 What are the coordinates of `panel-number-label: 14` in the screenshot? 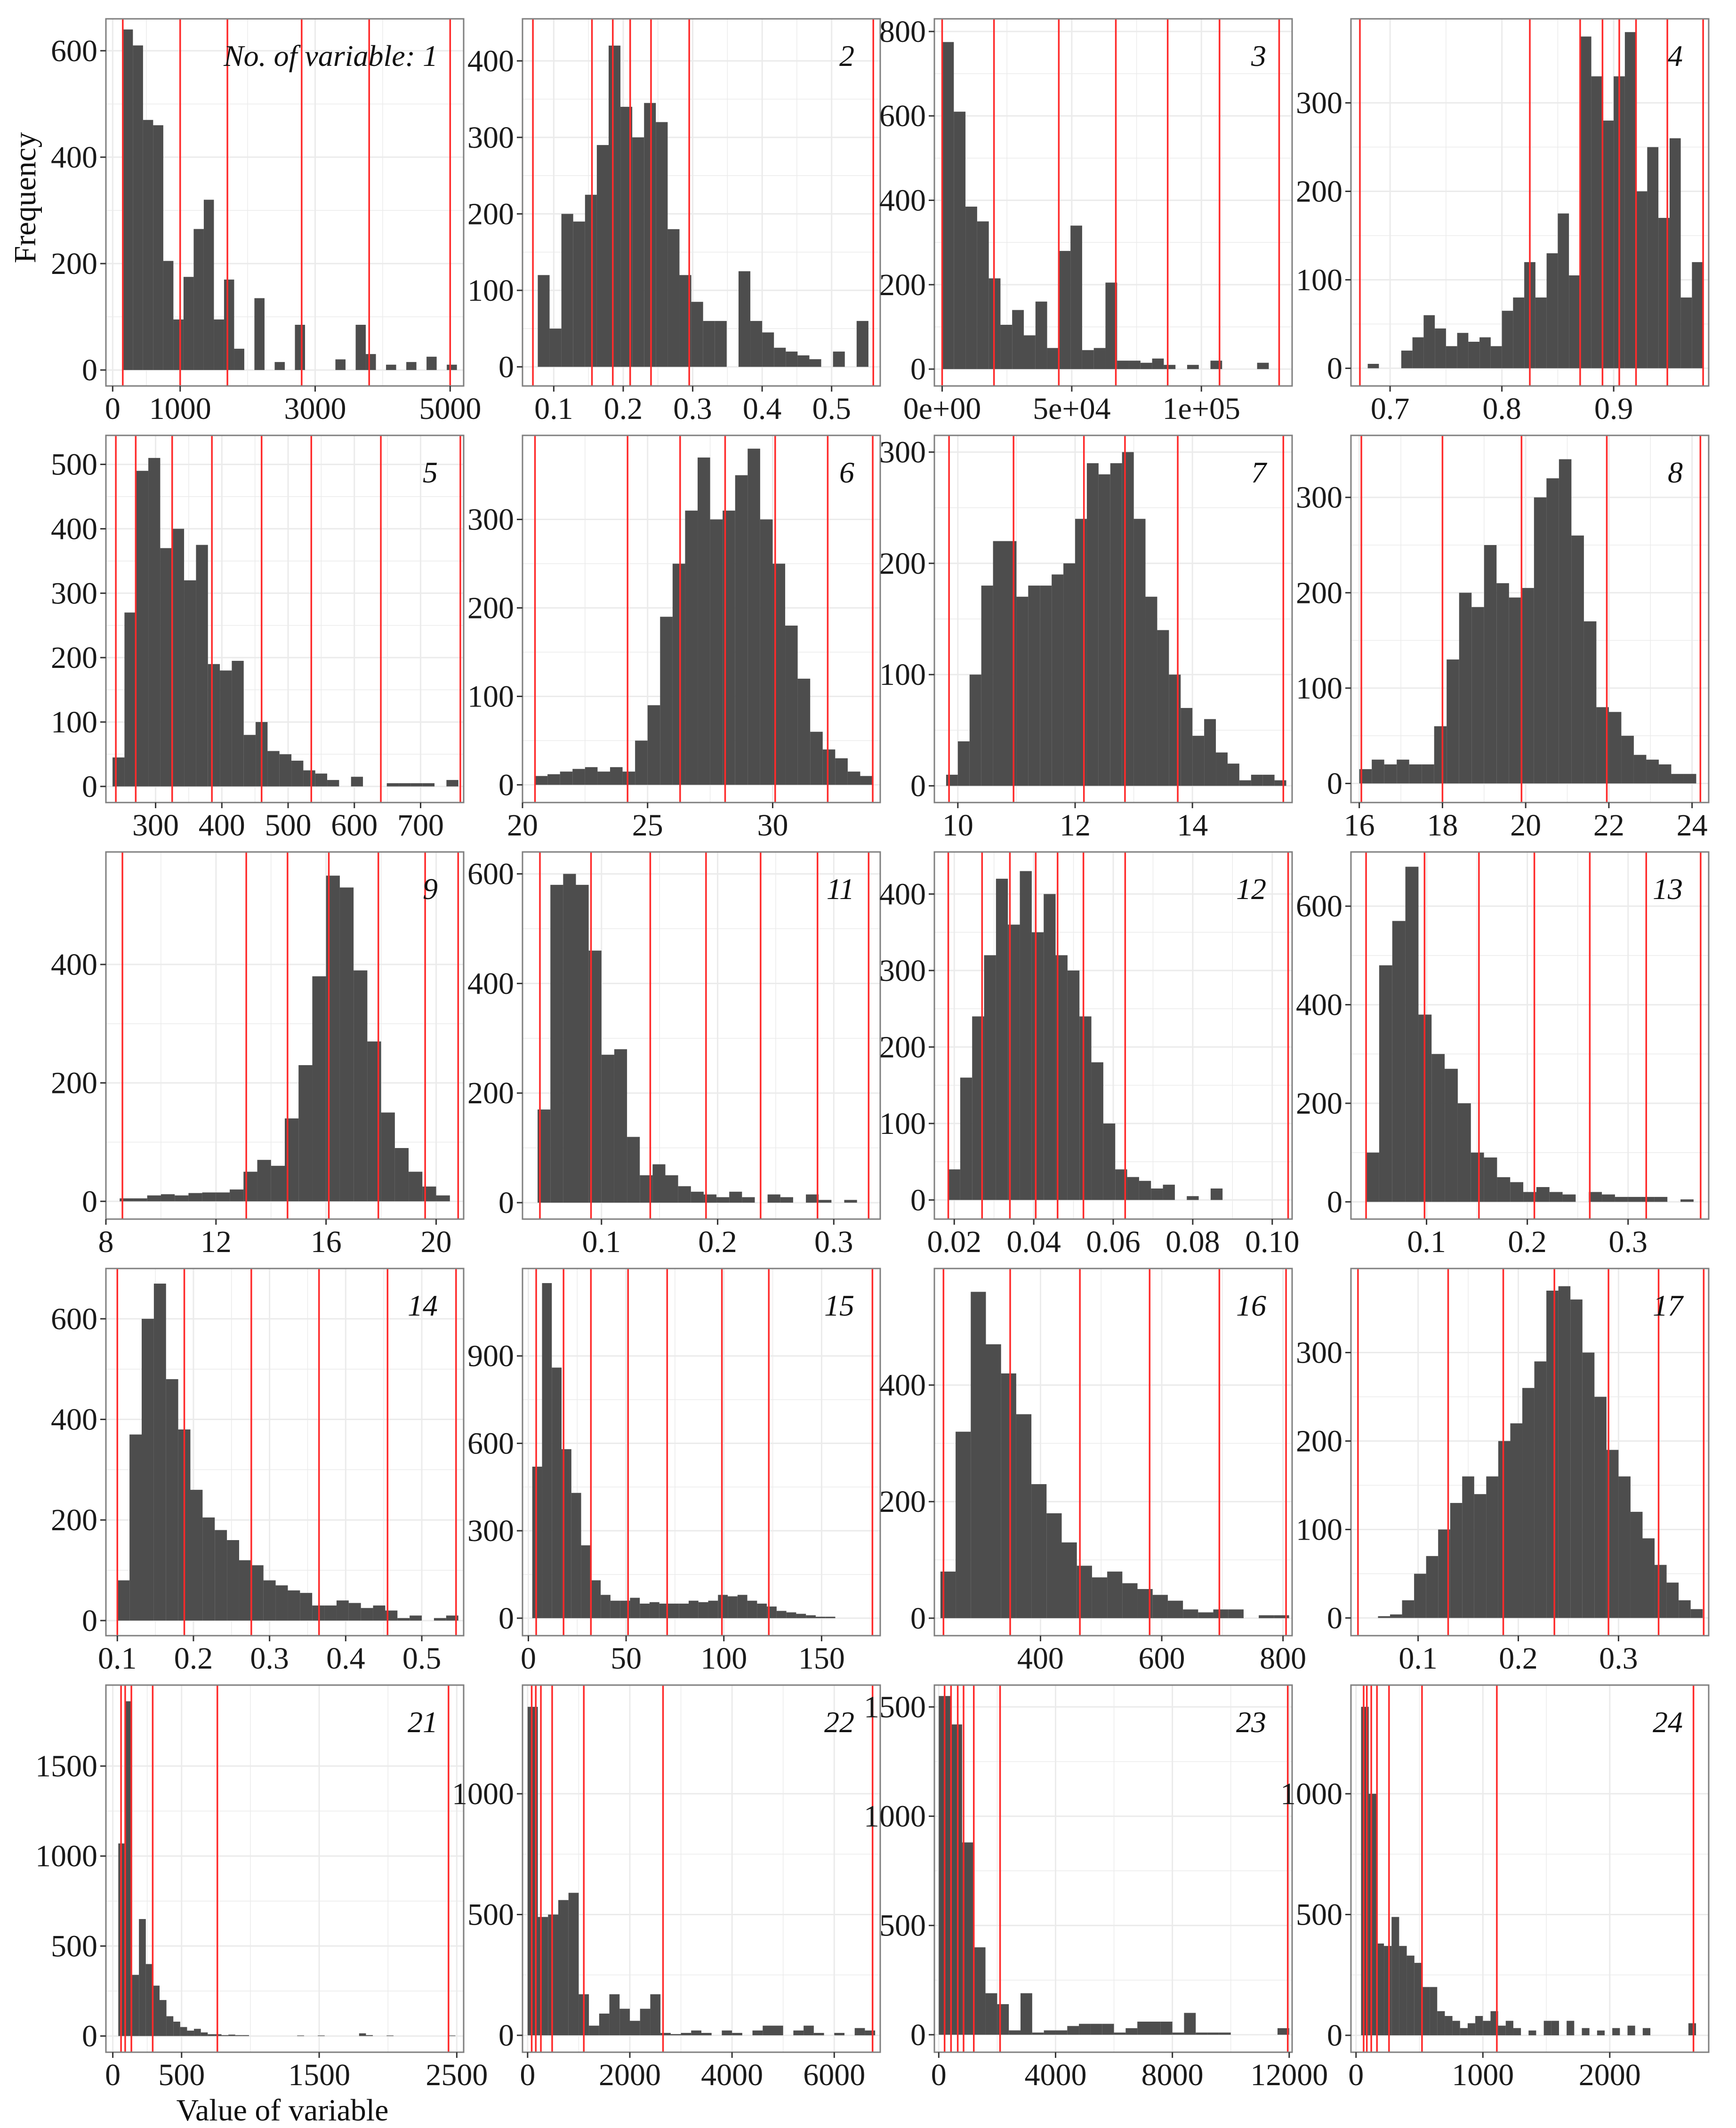 It's located at (423, 1305).